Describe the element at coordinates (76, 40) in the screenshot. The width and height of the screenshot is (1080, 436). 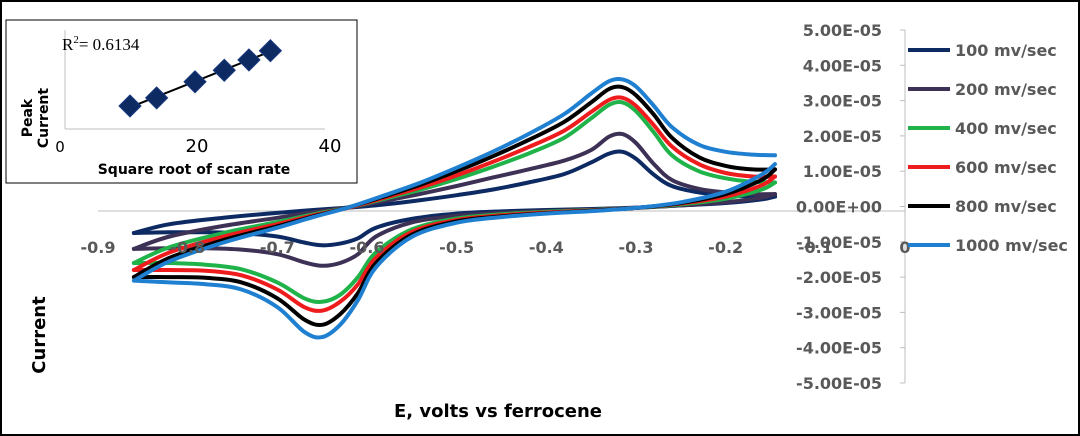
I see `inset-annotation-sup: 2` at that location.